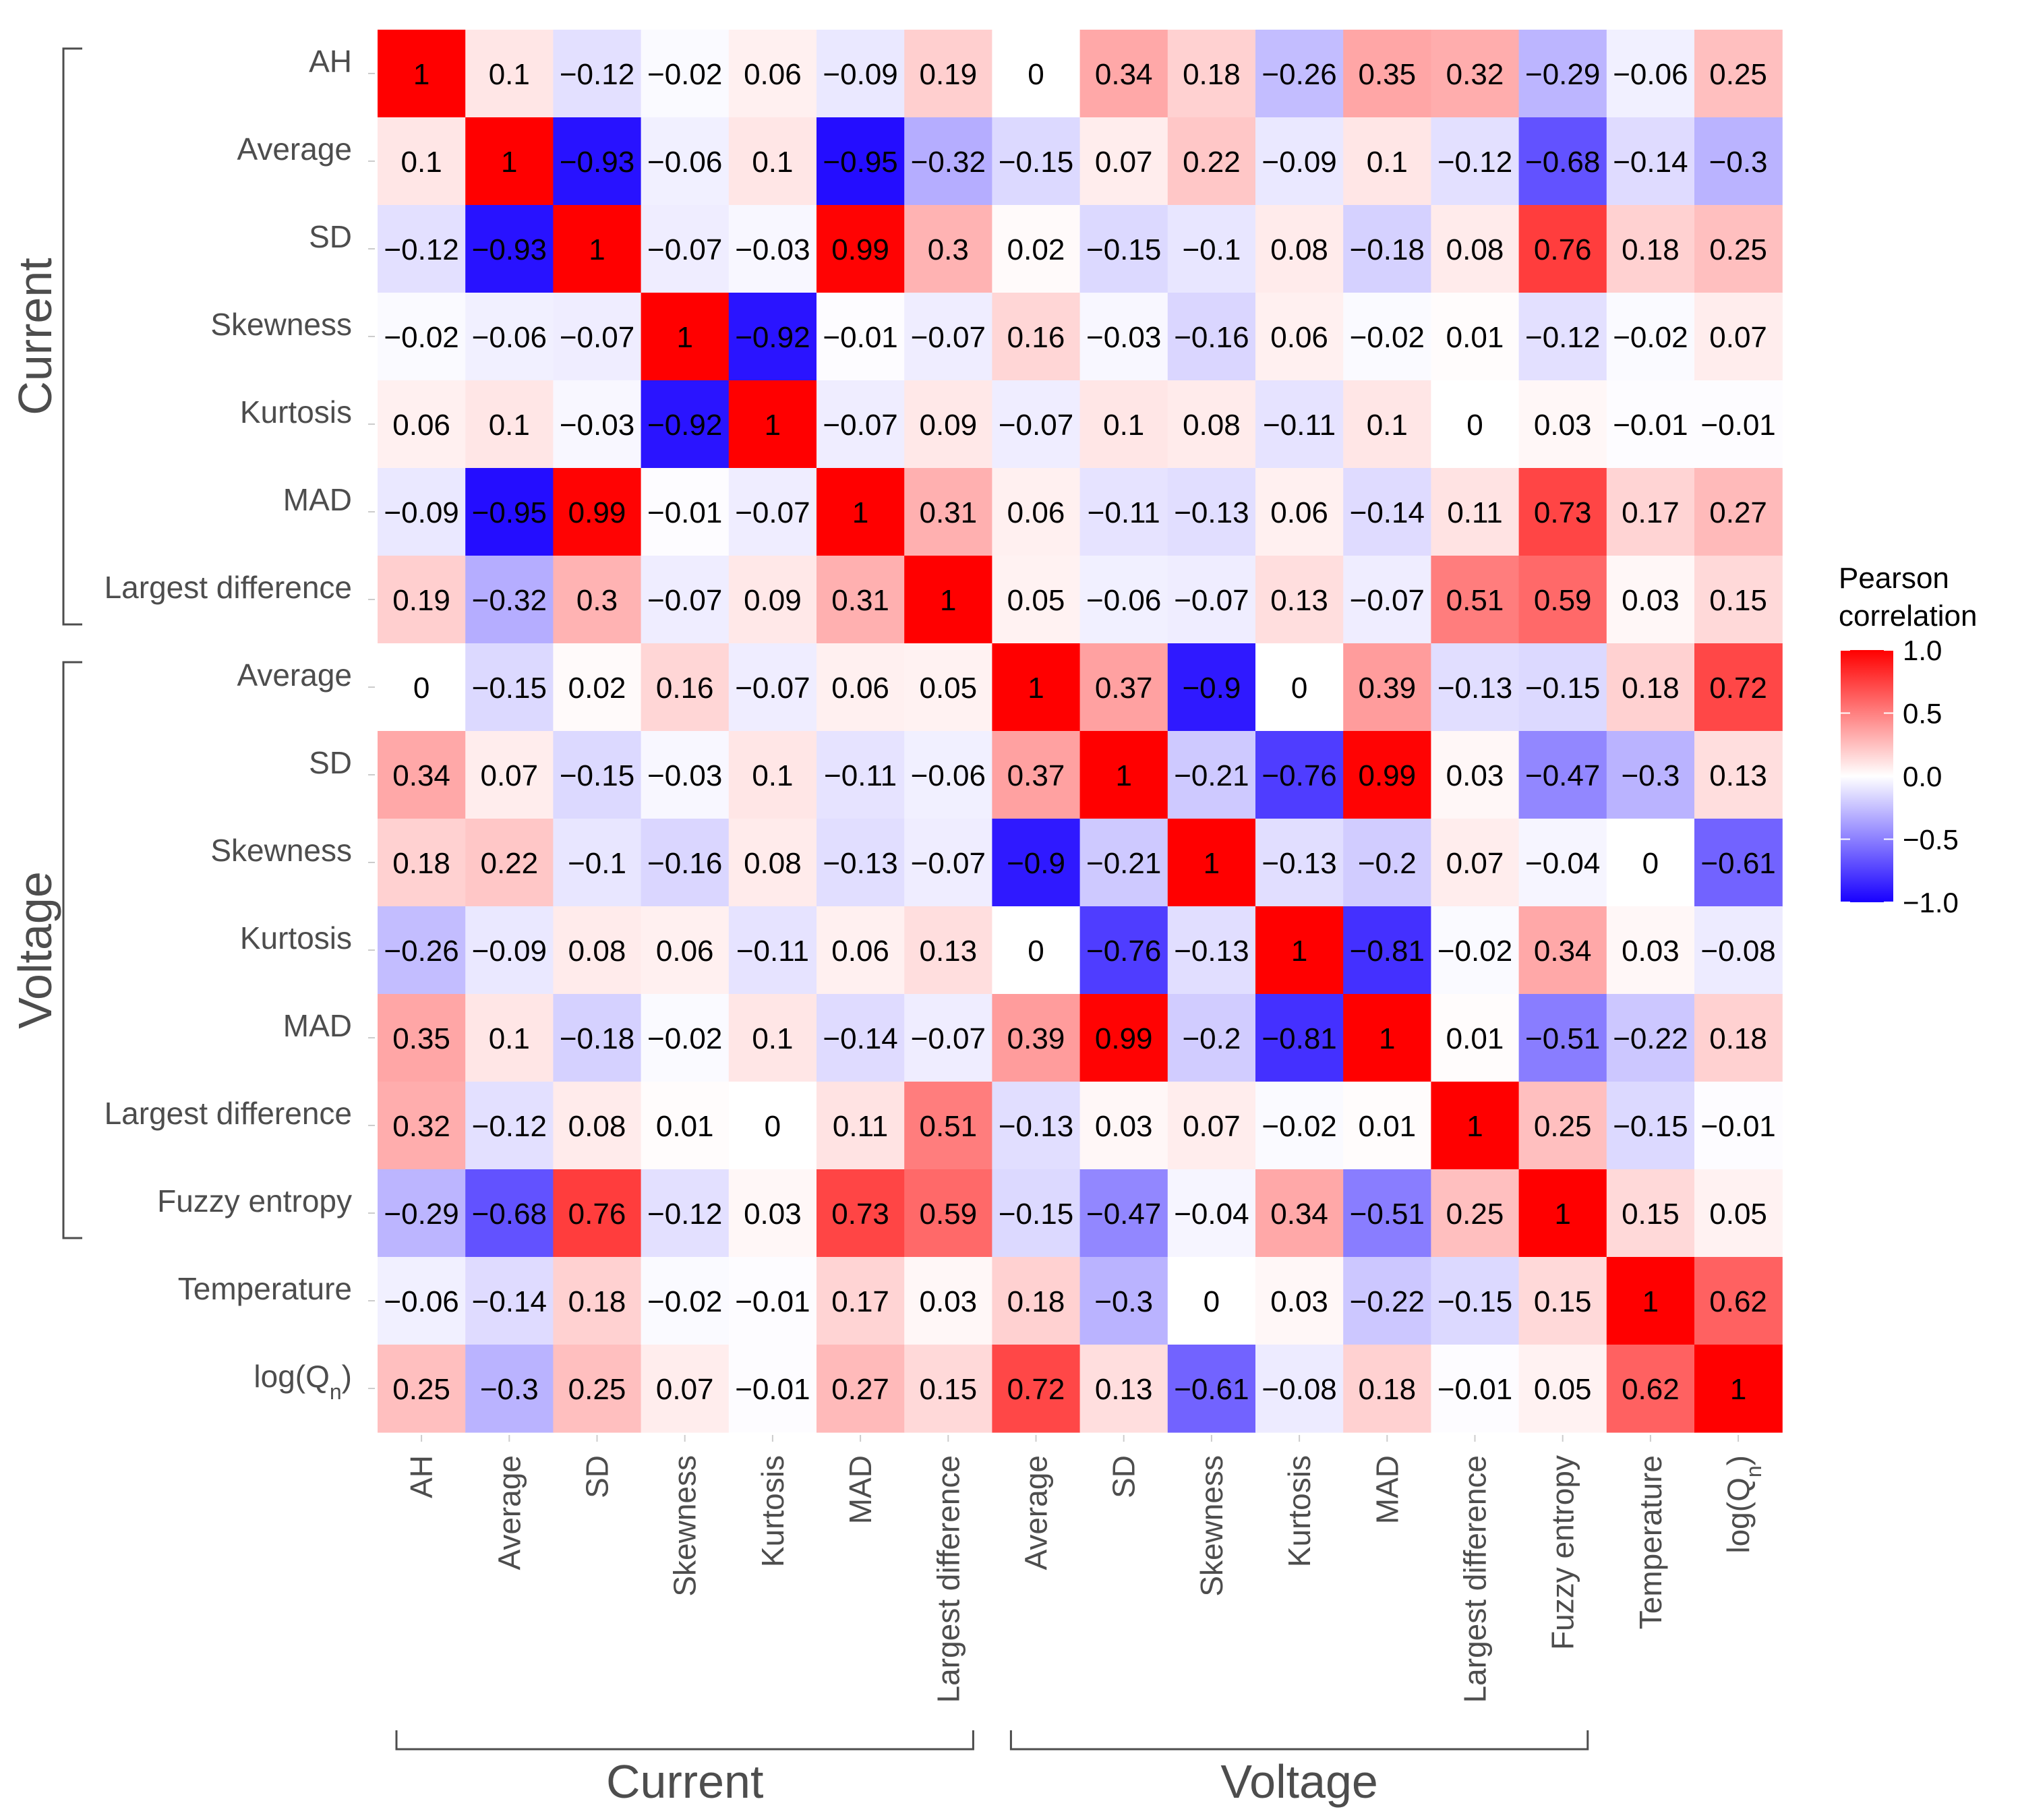  What do you see at coordinates (1737, 952) in the screenshot?
I see `cell-value-label: −0.08` at bounding box center [1737, 952].